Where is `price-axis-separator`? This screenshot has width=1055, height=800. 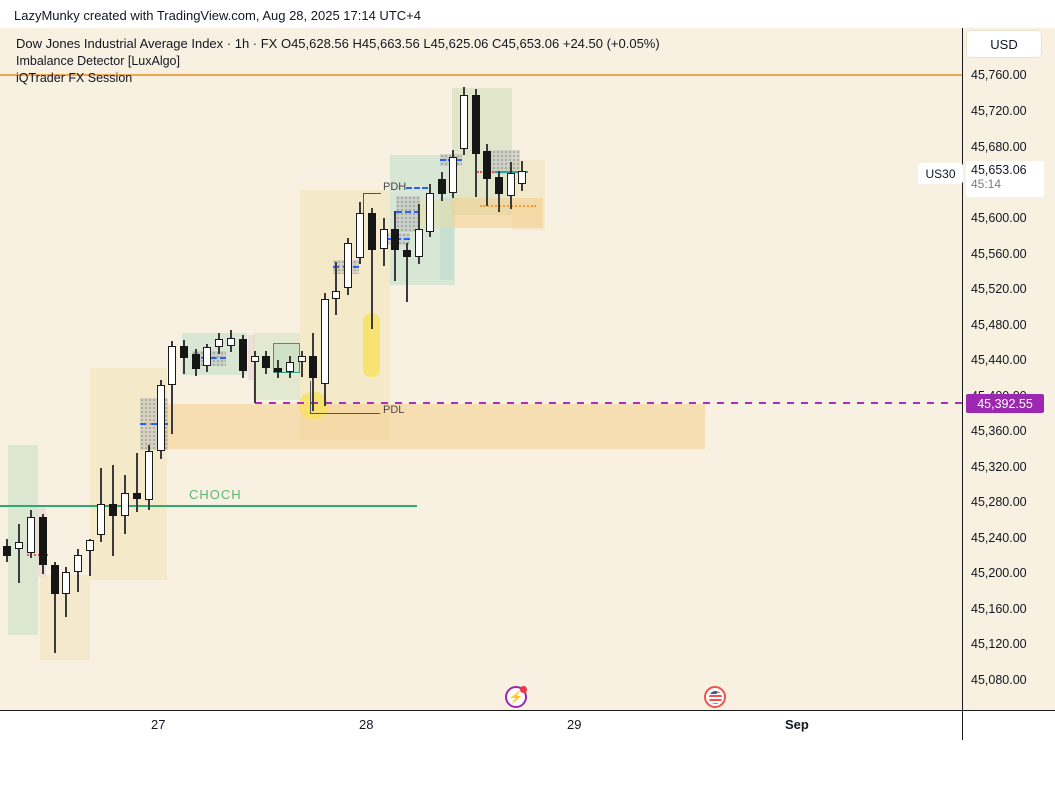 price-axis-separator is located at coordinates (962, 384).